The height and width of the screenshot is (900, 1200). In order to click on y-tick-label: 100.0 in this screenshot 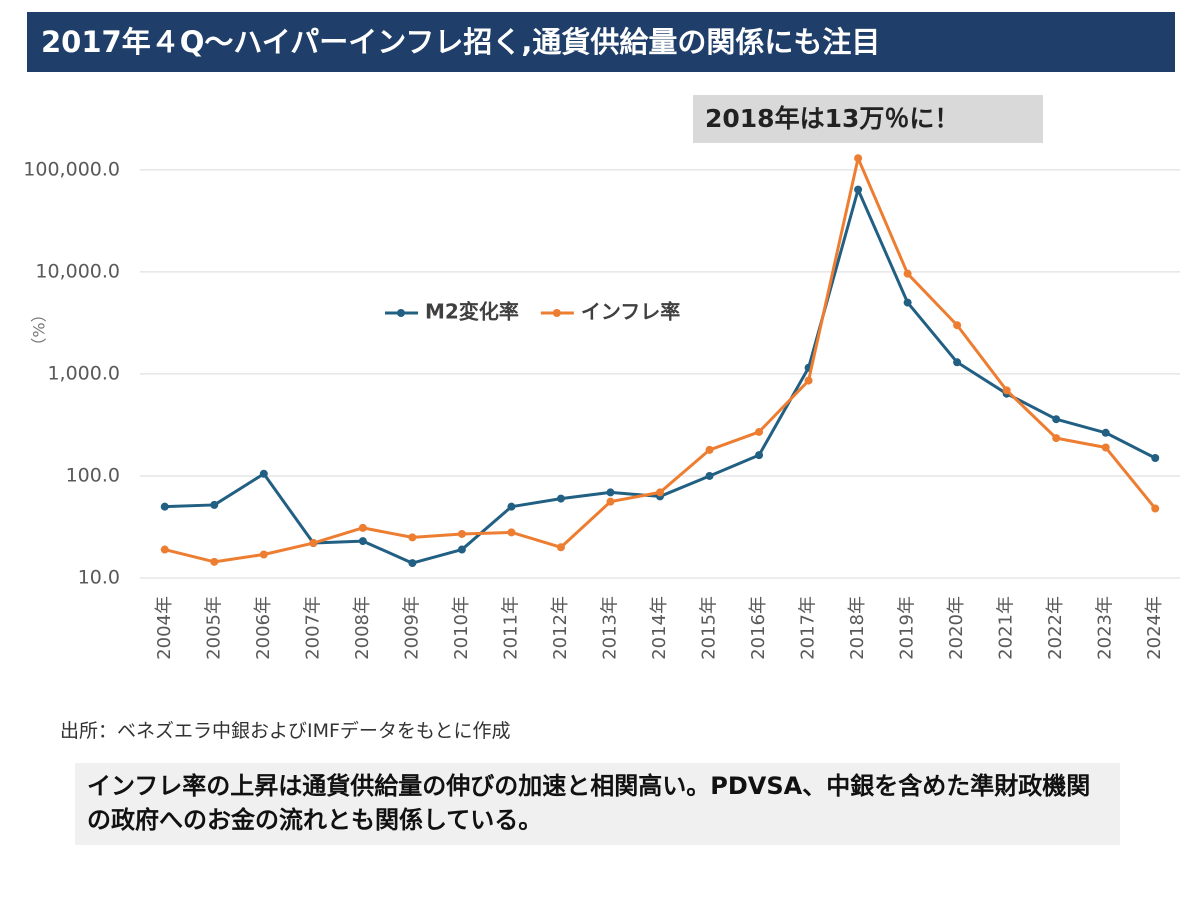, I will do `click(93, 475)`.